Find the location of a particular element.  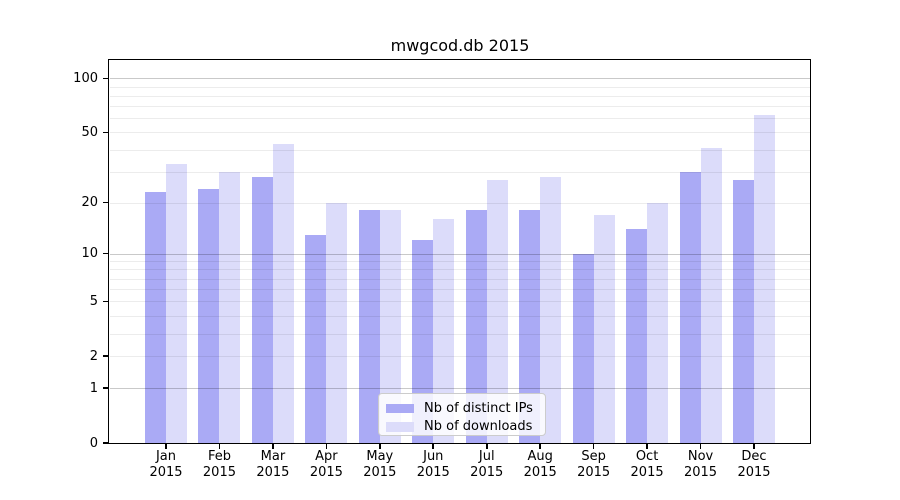

y-tick-label-5: 5 is located at coordinates (93, 301).